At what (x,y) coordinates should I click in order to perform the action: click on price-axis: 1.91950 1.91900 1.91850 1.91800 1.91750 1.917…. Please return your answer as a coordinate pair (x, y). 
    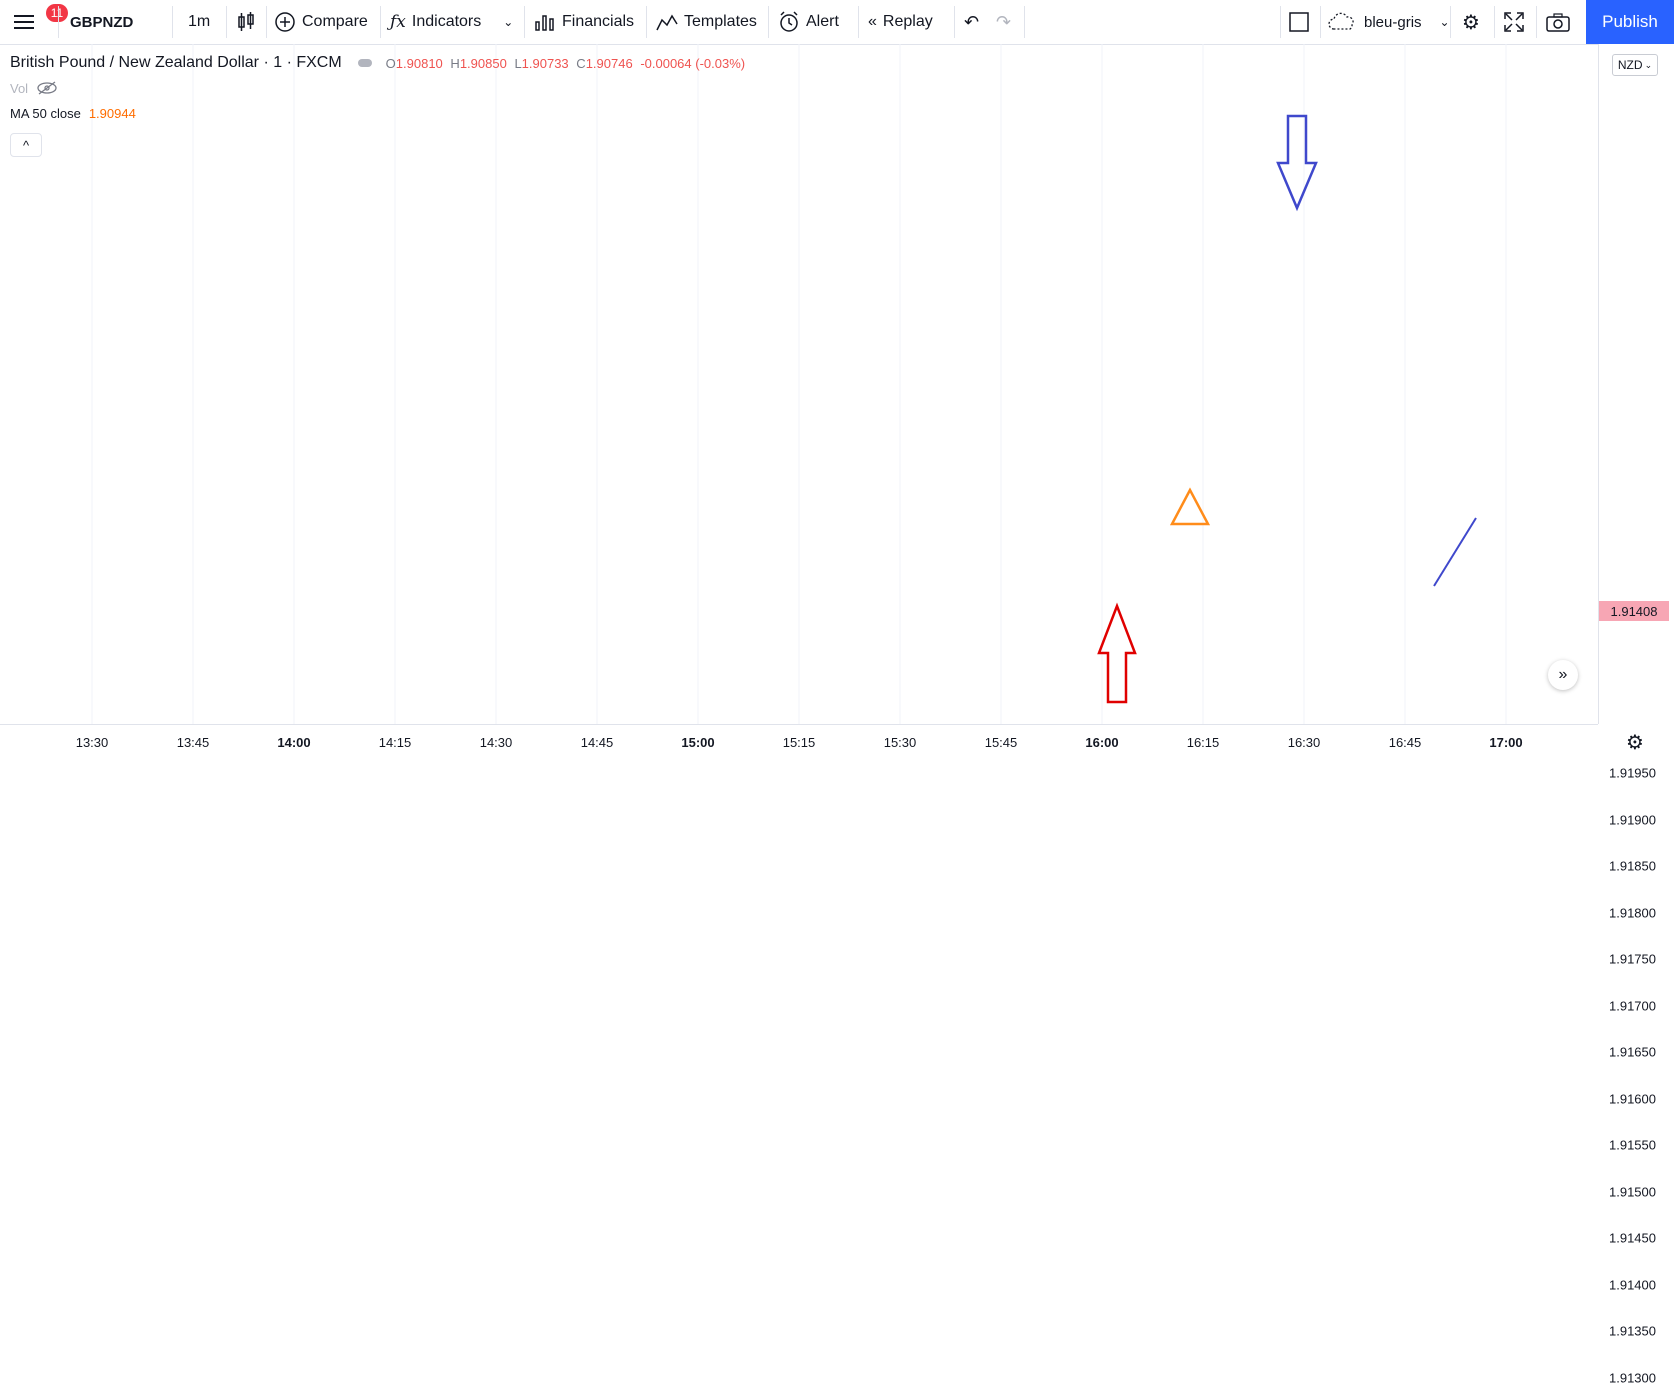
    Looking at the image, I should click on (1636, 714).